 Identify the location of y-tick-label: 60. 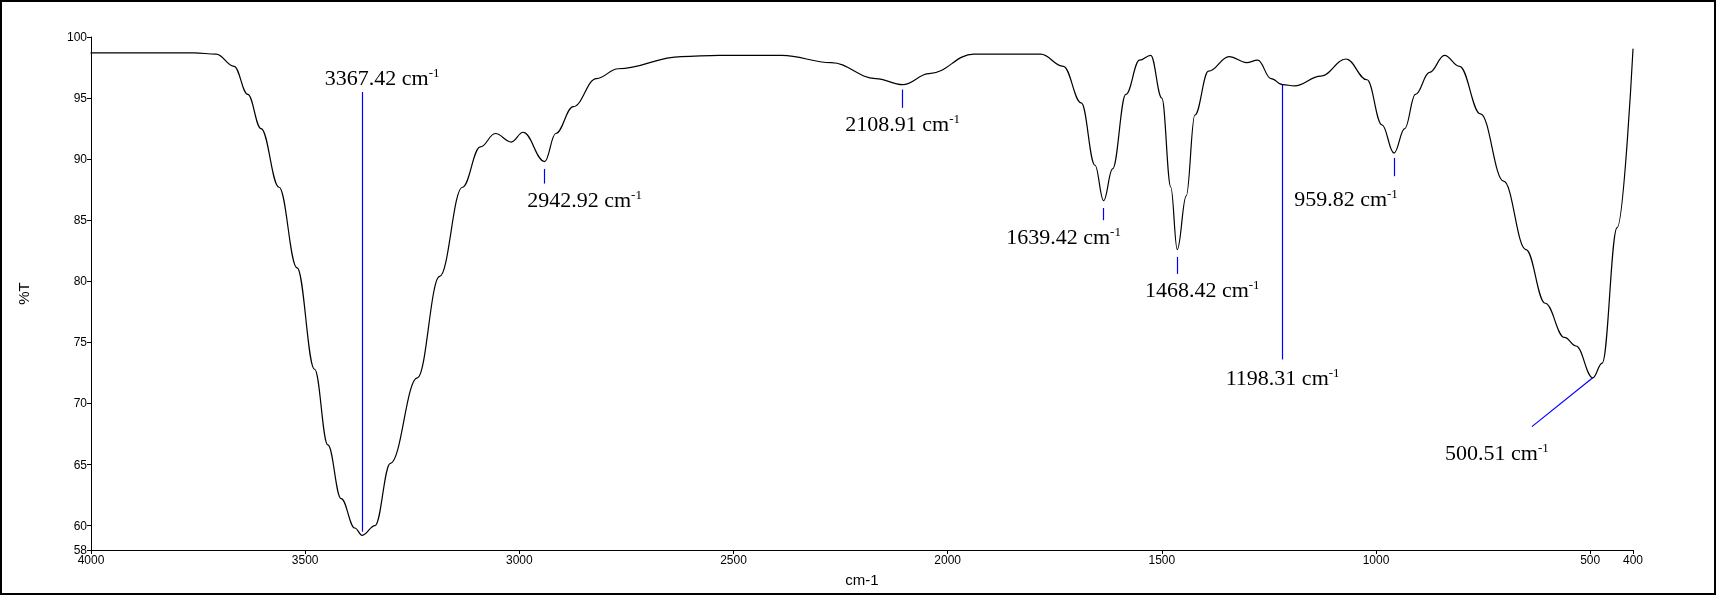
(80, 525).